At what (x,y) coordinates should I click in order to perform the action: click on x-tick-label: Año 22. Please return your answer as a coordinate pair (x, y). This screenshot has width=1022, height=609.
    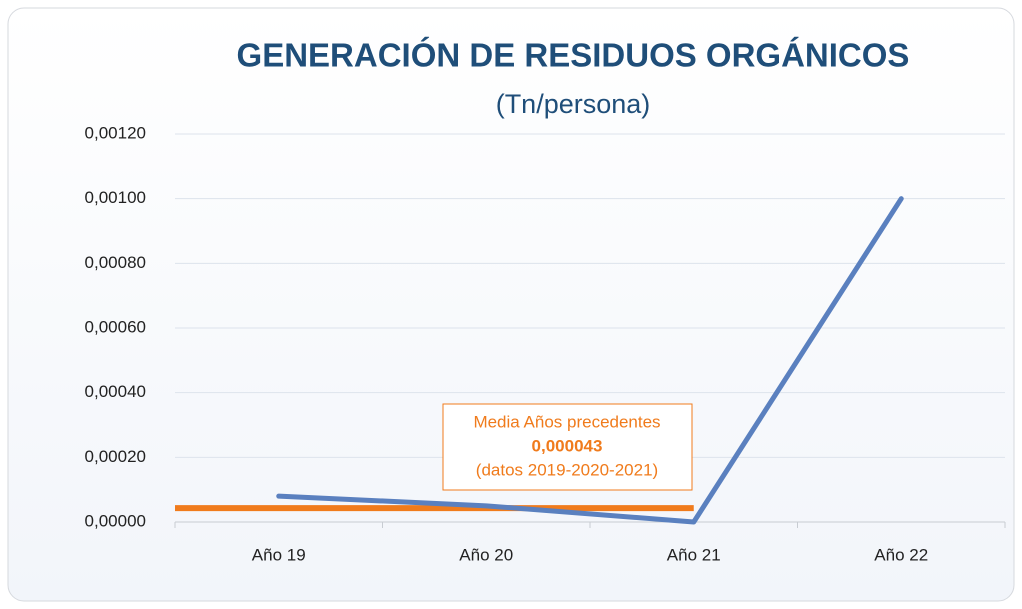
    Looking at the image, I should click on (901, 554).